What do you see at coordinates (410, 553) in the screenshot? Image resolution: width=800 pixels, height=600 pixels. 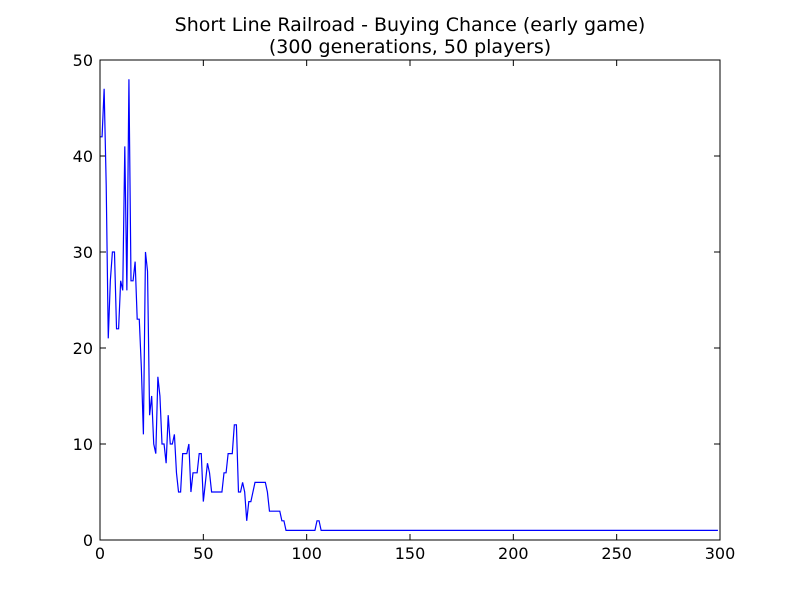 I see `x-tick-label: 150` at bounding box center [410, 553].